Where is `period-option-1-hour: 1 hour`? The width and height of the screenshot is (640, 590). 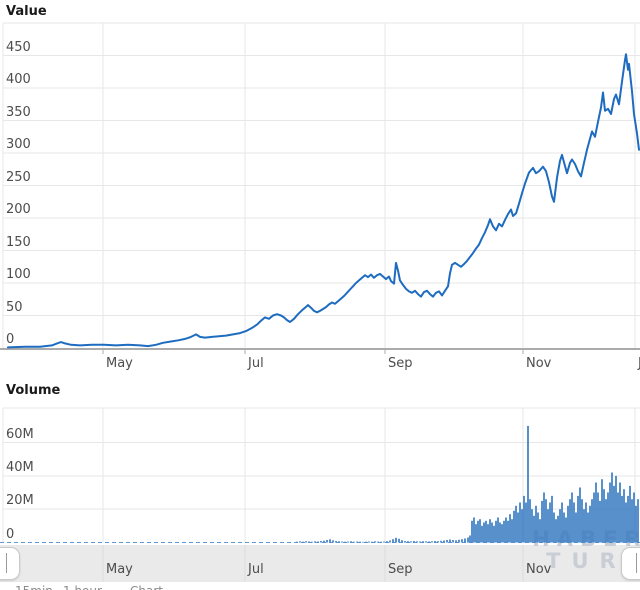
period-option-1-hour: 1 hour is located at coordinates (82, 587).